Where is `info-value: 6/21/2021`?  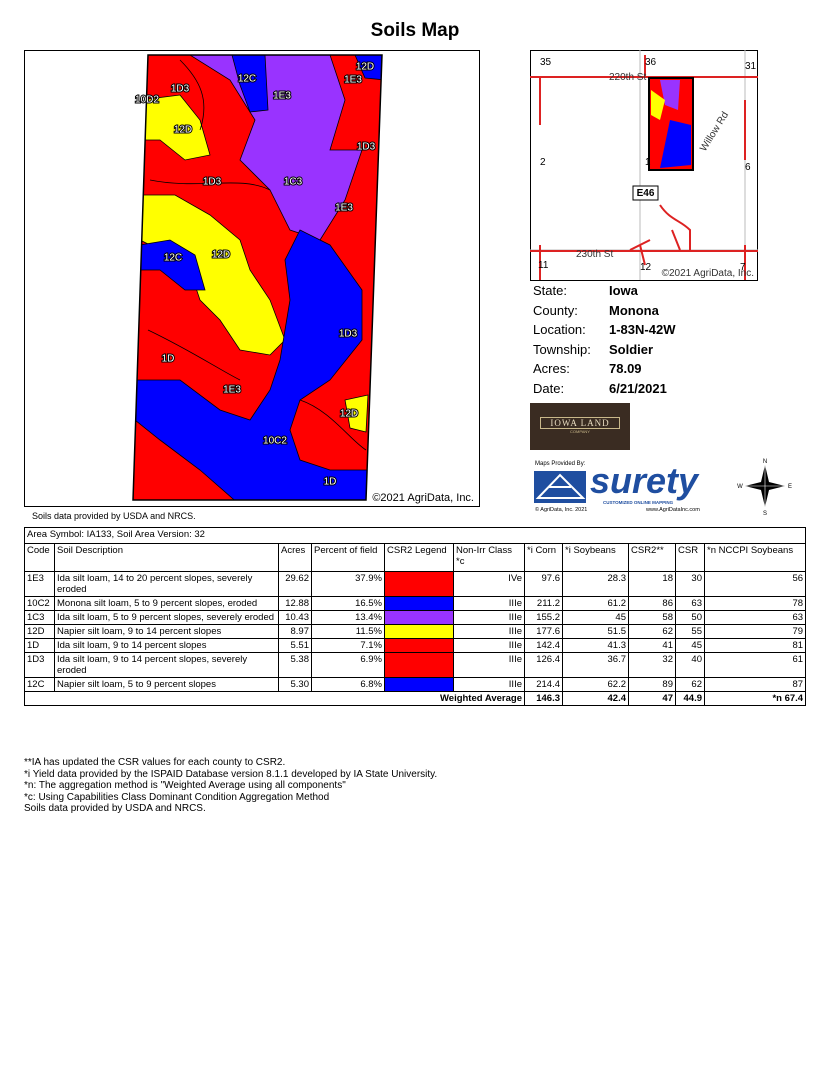 info-value: 6/21/2021 is located at coordinates (638, 388).